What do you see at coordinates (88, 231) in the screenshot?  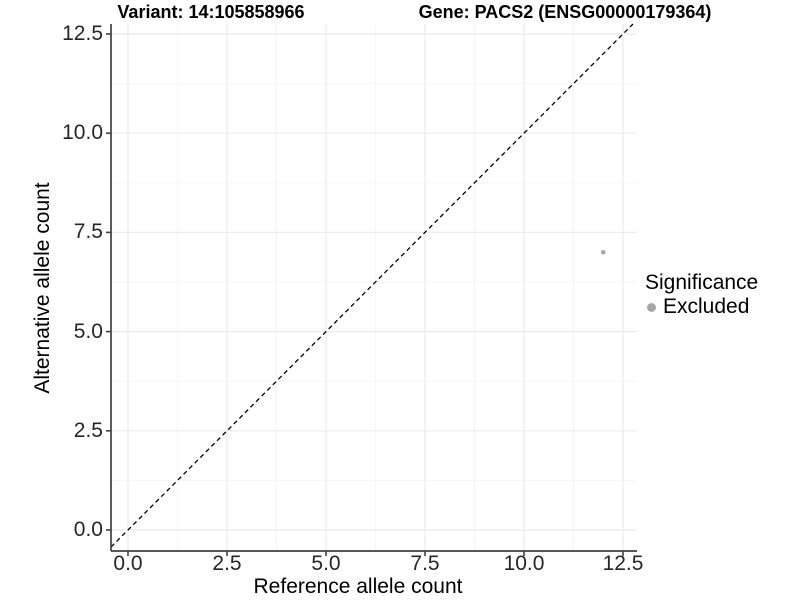 I see `y-tick-label: 7.5` at bounding box center [88, 231].